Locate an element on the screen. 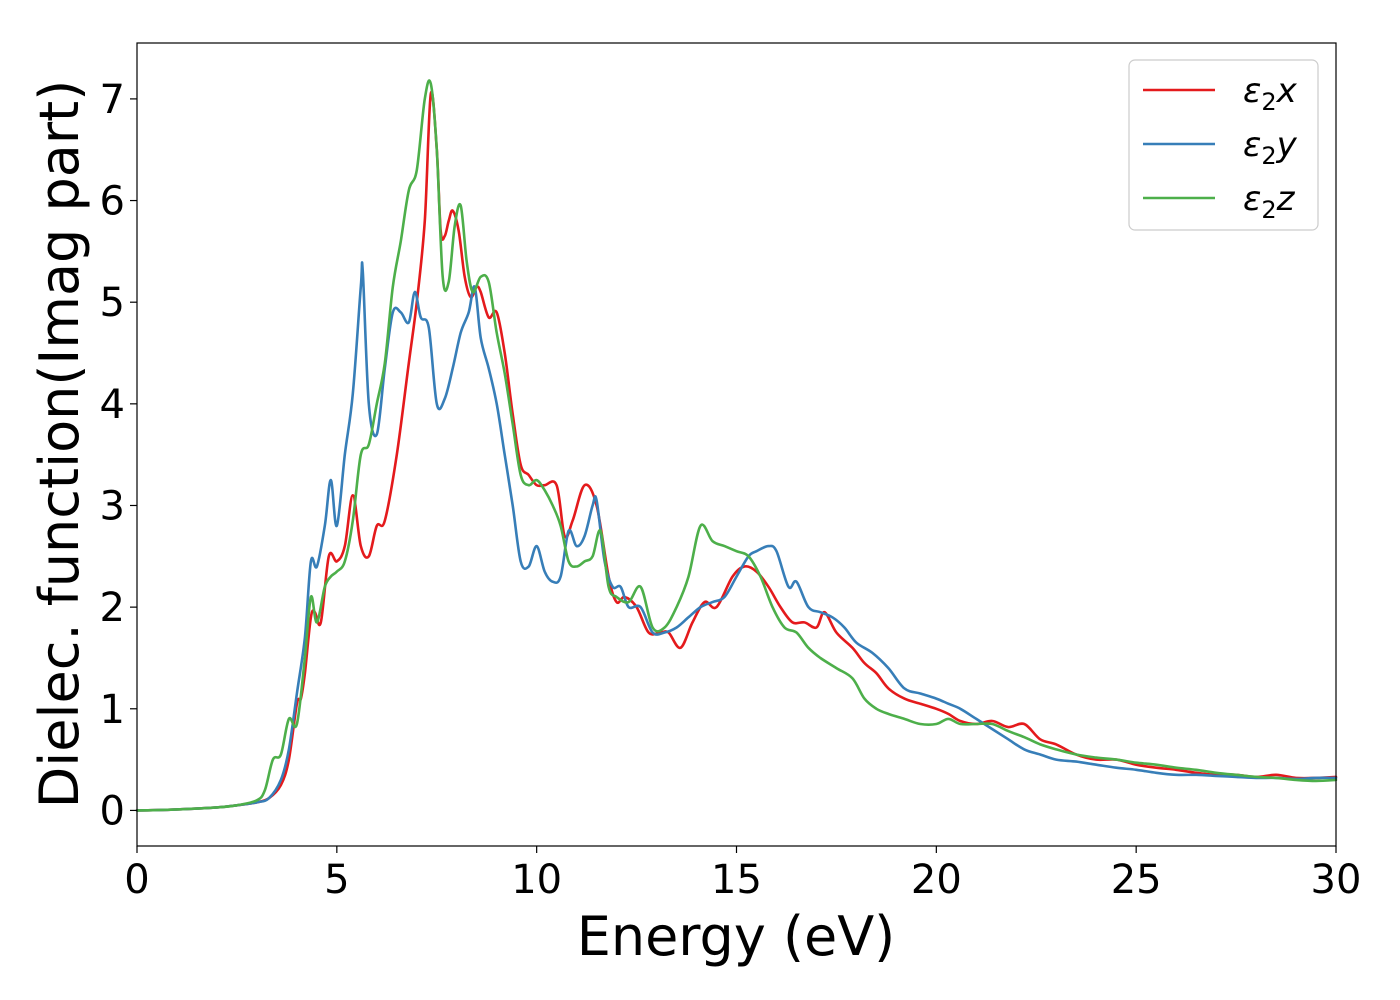 This screenshot has height=1000, width=1400. legend-box is located at coordinates (1223, 145).